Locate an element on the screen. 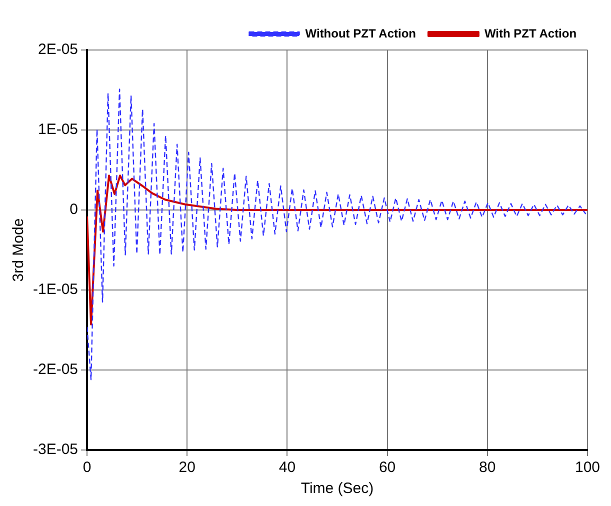  y-tick-label: -2E-05 is located at coordinates (55, 369).